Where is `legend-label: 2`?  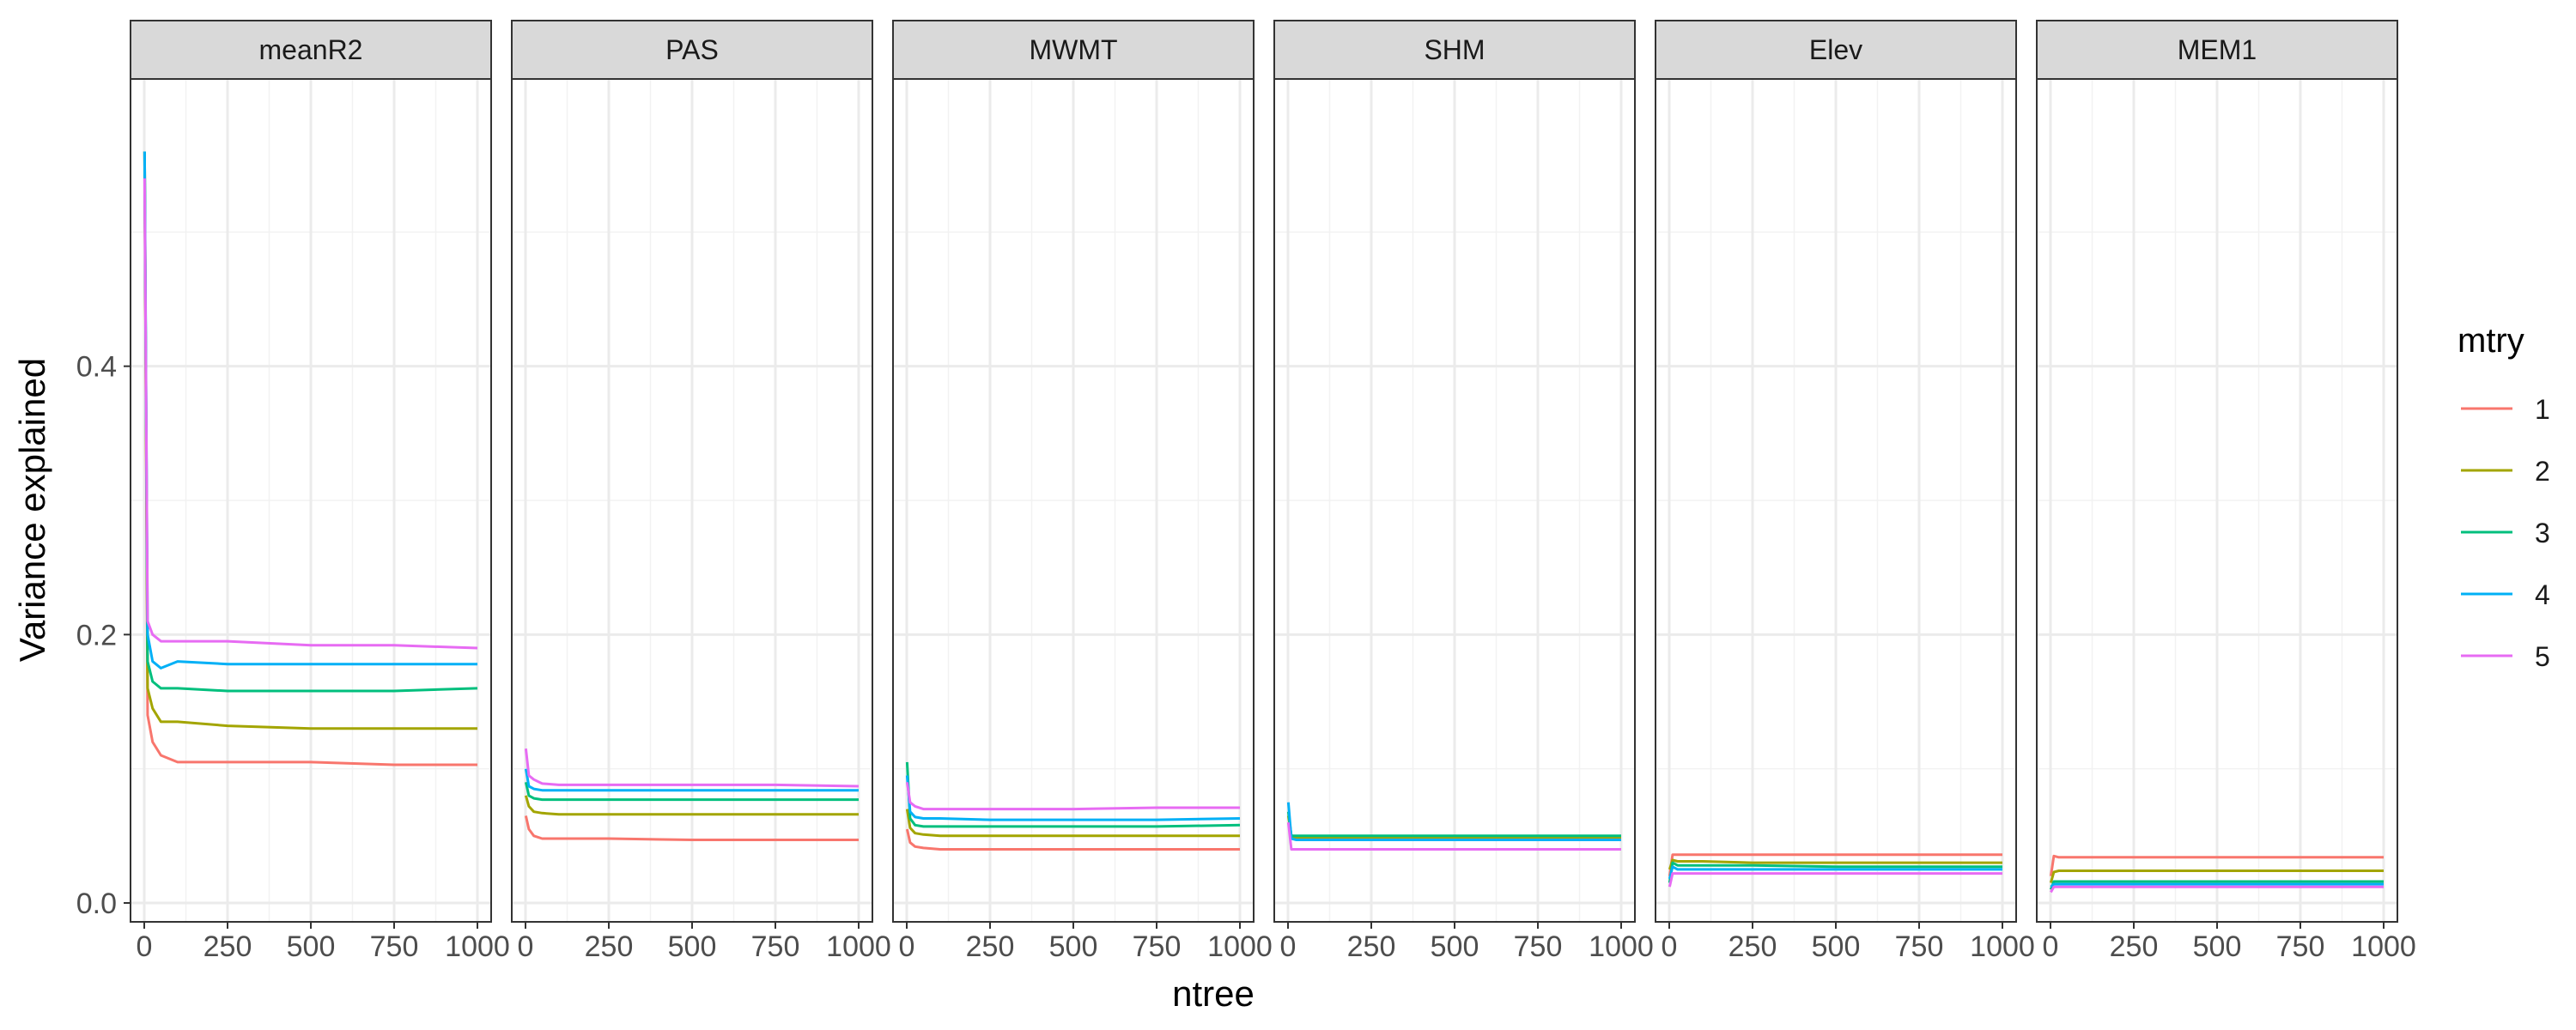 legend-label: 2 is located at coordinates (2543, 471).